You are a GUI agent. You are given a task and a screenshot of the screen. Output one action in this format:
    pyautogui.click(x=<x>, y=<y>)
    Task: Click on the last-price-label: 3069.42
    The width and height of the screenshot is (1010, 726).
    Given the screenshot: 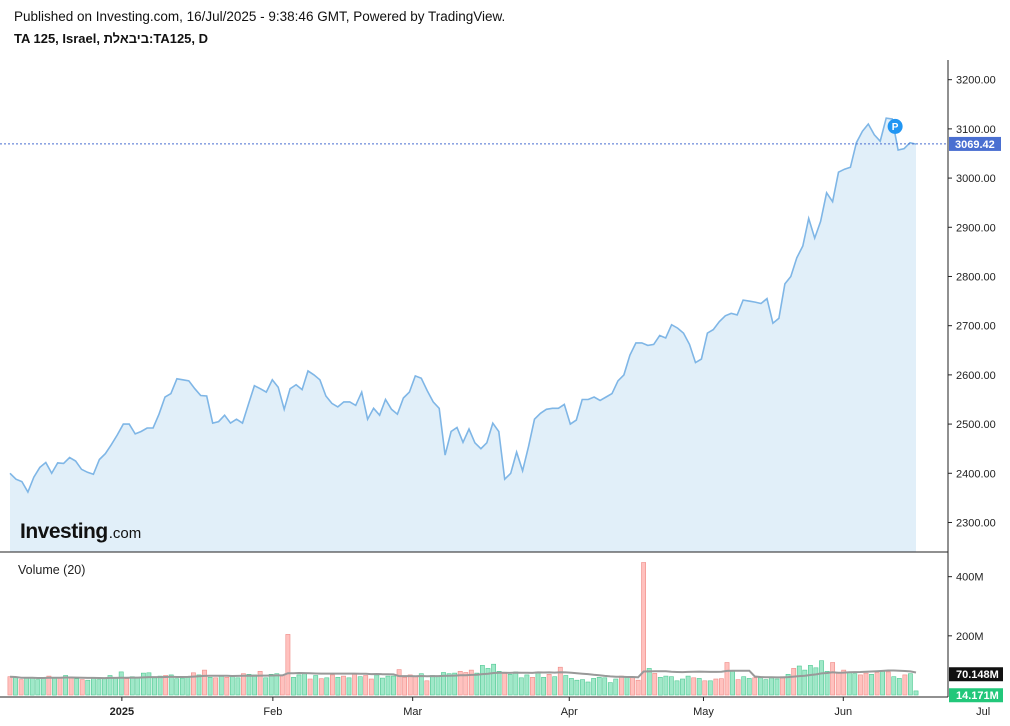 What is the action you would take?
    pyautogui.click(x=975, y=145)
    